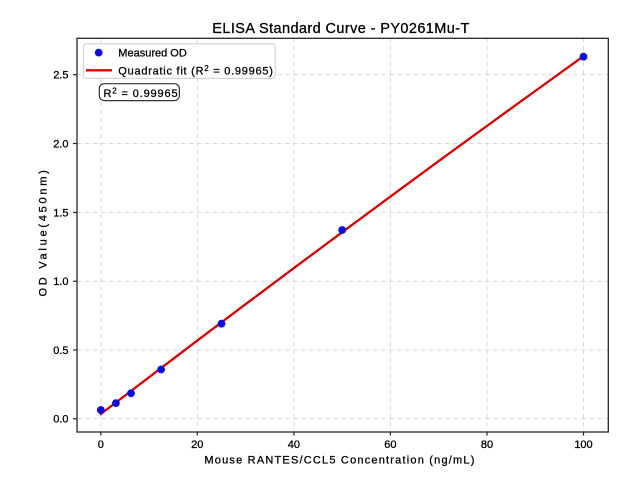  Describe the element at coordinates (60, 213) in the screenshot. I see `svg-text: 1.5` at that location.